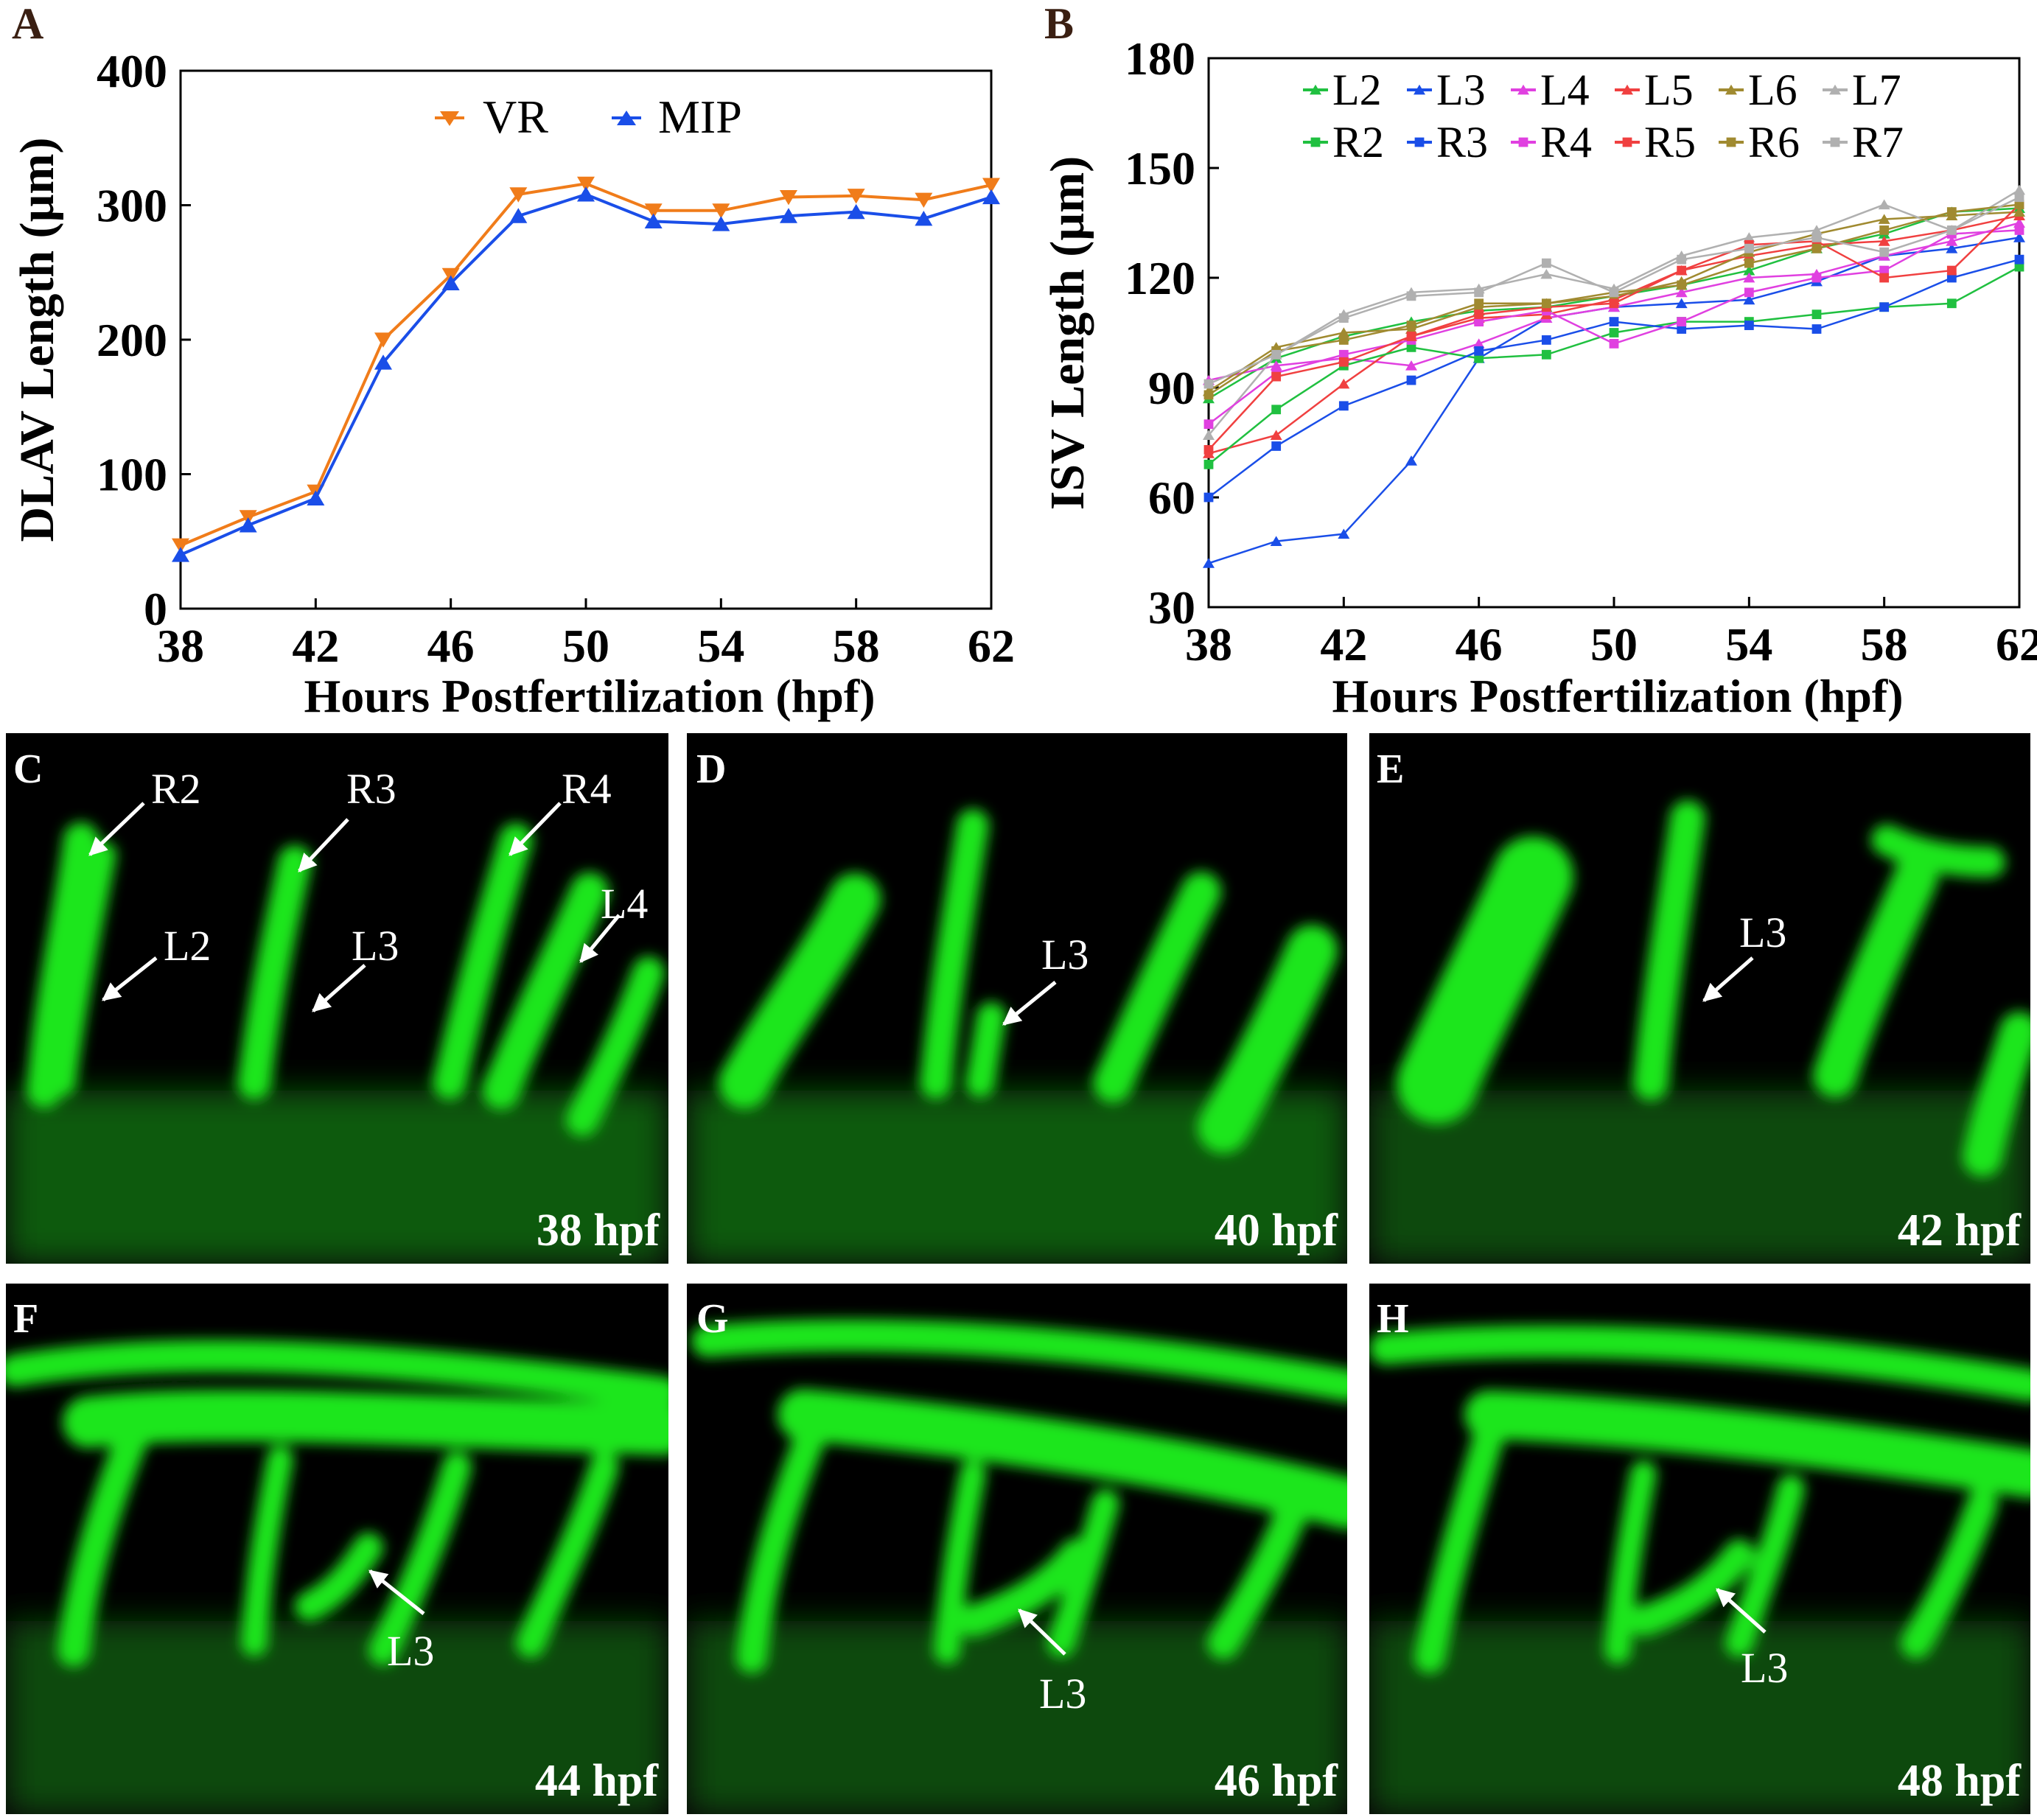 The image size is (2037, 1820). I want to click on annotation-g-l3: L3, so click(1052, 1663).